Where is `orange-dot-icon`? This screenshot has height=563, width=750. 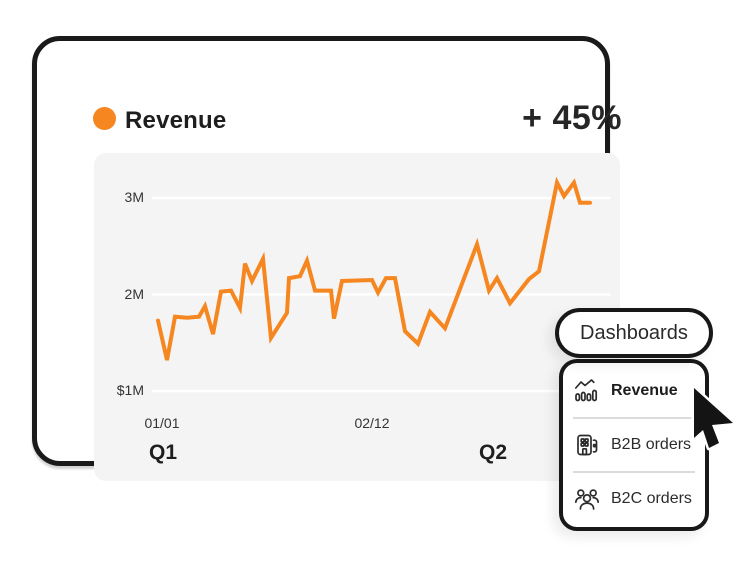 orange-dot-icon is located at coordinates (104, 118).